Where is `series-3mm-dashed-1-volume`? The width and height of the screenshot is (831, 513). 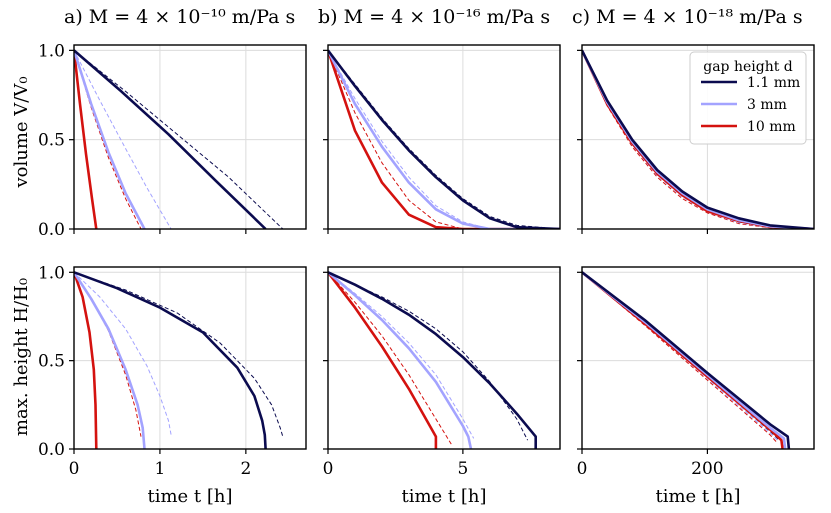 series-3mm-dashed-1-volume is located at coordinates (444, 139).